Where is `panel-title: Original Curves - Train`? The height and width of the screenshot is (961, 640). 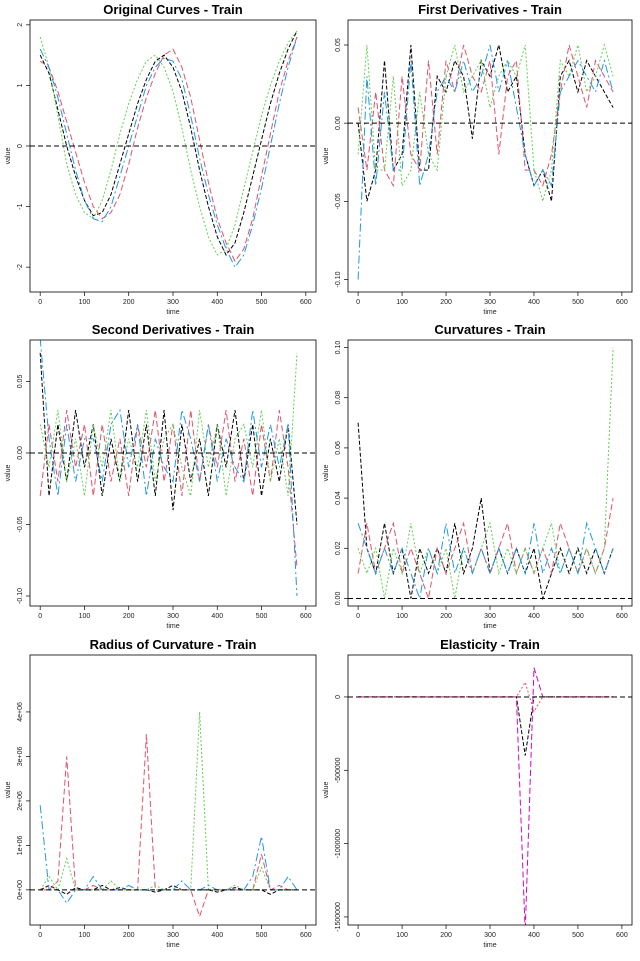
panel-title: Original Curves - Train is located at coordinates (172, 9).